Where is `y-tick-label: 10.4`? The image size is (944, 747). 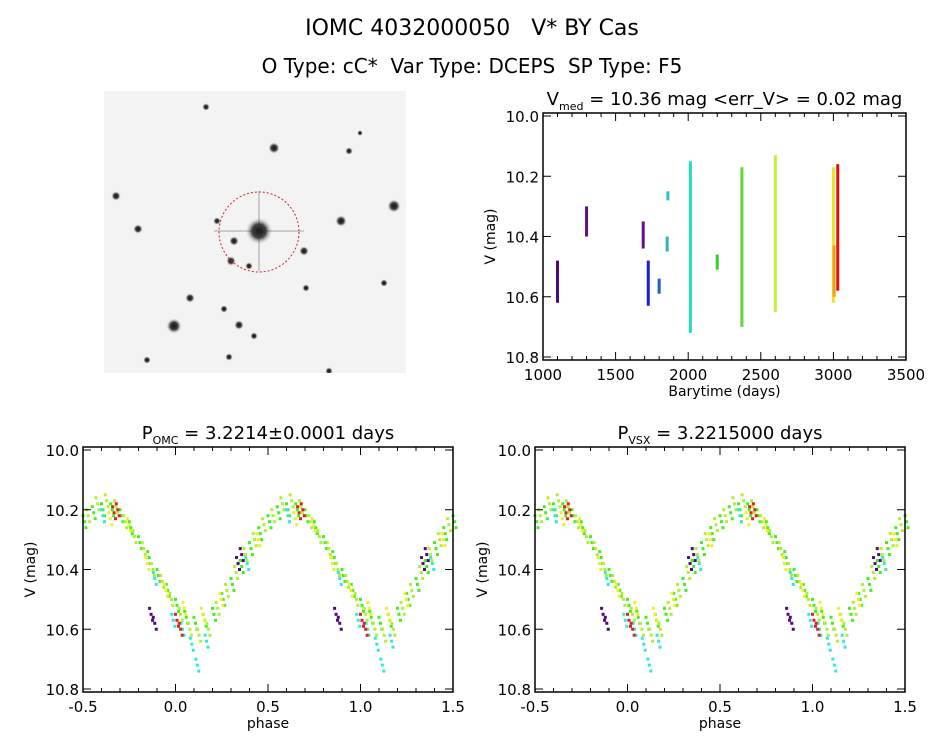 y-tick-label: 10.4 is located at coordinates (522, 238).